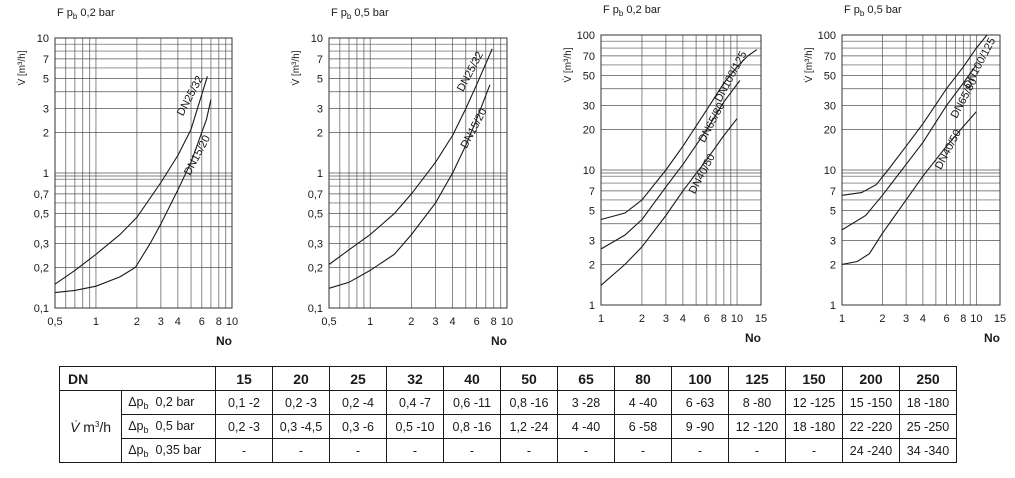 This screenshot has width=1015, height=478. I want to click on y-tick-label: 10, so click(317, 39).